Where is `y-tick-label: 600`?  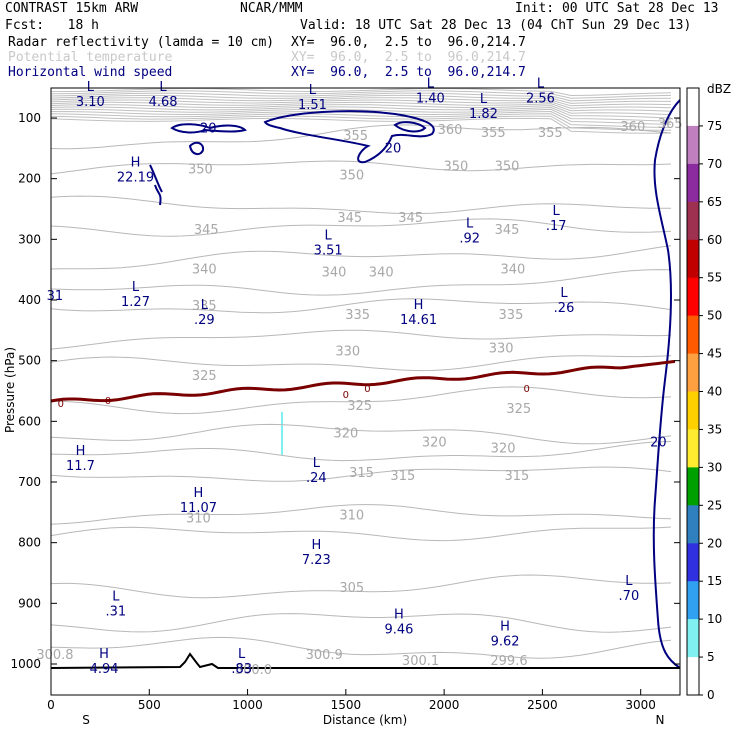 y-tick-label: 600 is located at coordinates (29, 421).